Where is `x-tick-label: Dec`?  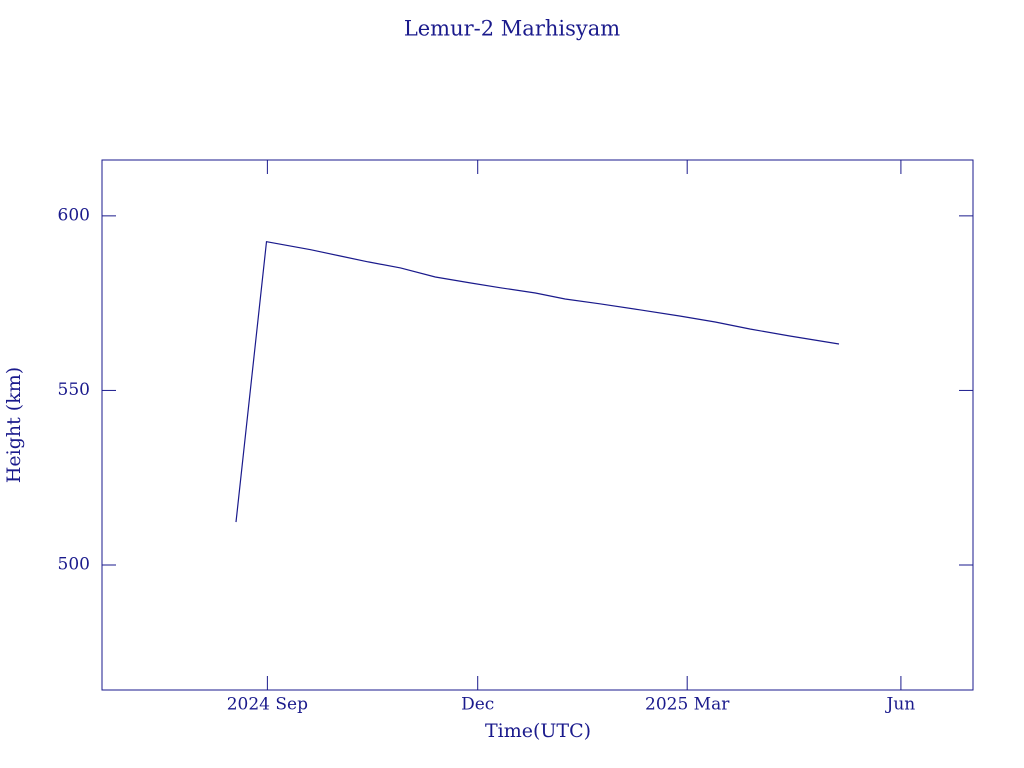
x-tick-label: Dec is located at coordinates (477, 705).